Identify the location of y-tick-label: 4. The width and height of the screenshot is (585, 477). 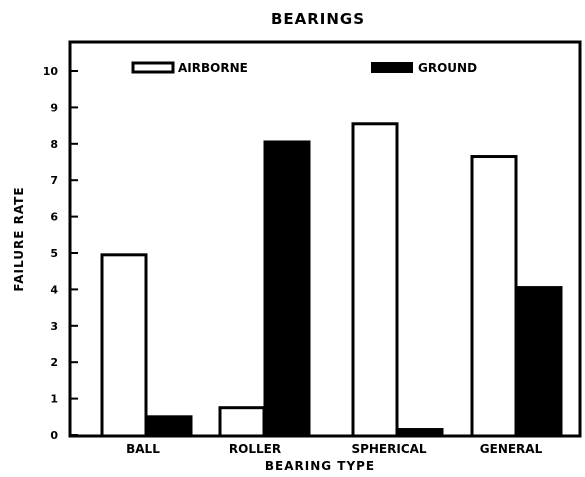
(54, 289).